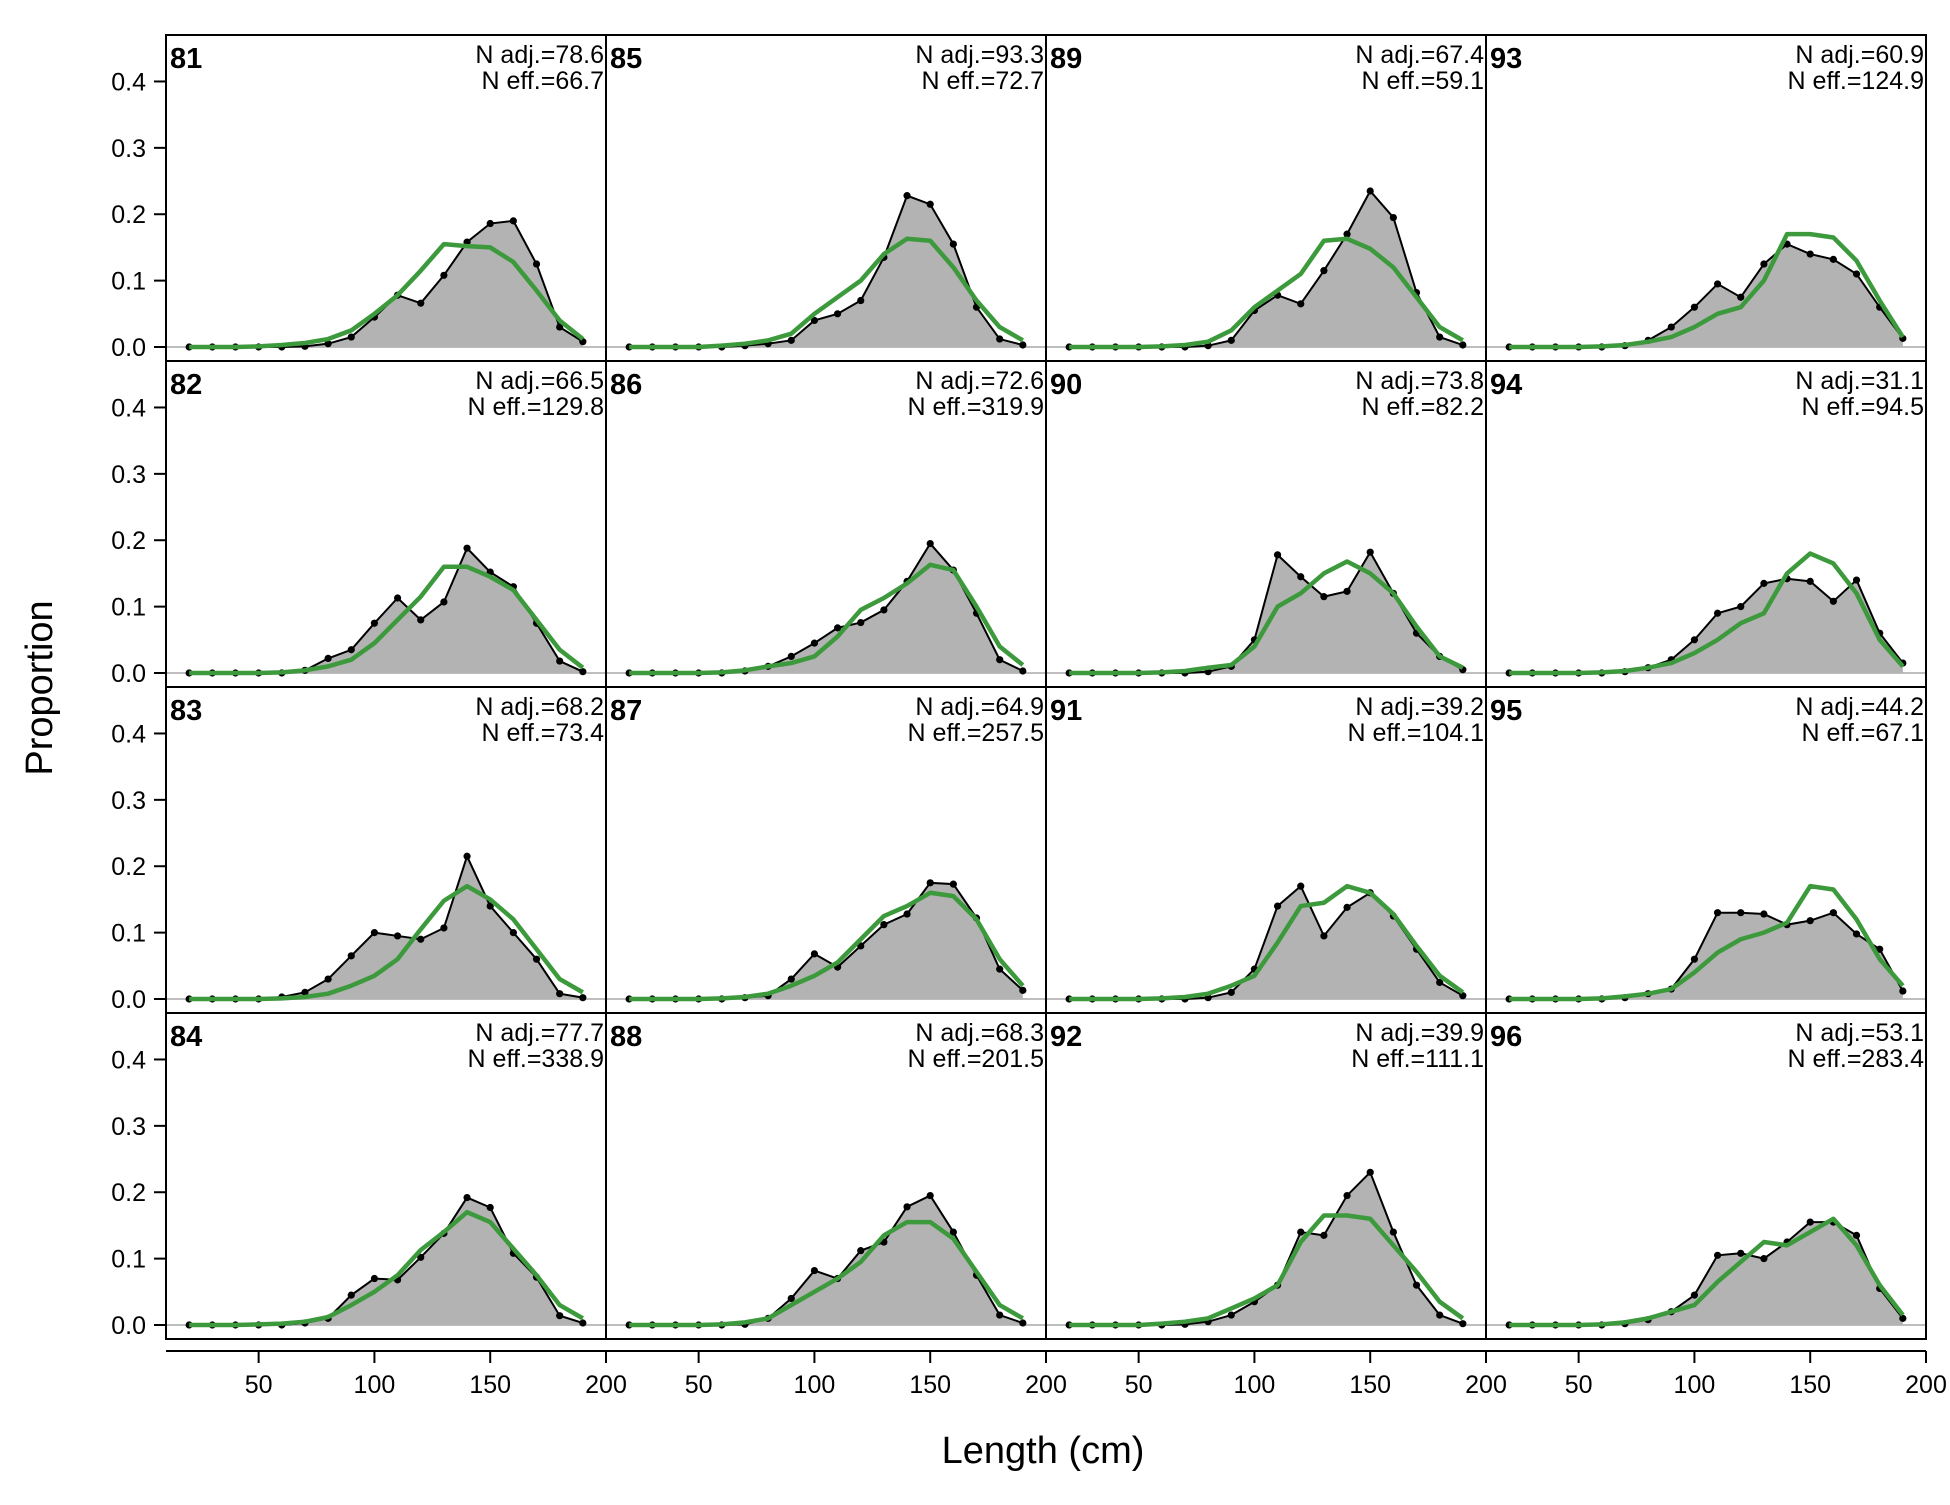  What do you see at coordinates (1706, 850) in the screenshot?
I see `panel-95: 95 N adj.=44.2N eff.=67.1` at bounding box center [1706, 850].